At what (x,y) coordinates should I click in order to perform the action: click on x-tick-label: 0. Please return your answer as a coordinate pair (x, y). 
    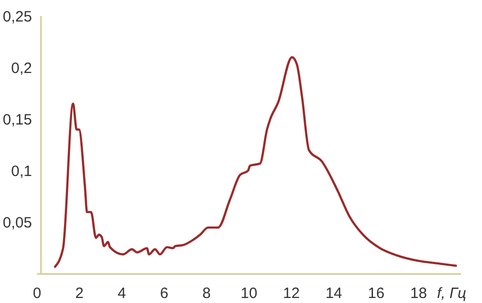
    Looking at the image, I should click on (37, 293).